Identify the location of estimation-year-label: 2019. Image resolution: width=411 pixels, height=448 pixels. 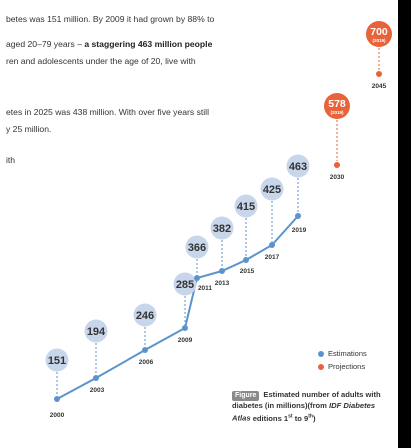
(299, 230).